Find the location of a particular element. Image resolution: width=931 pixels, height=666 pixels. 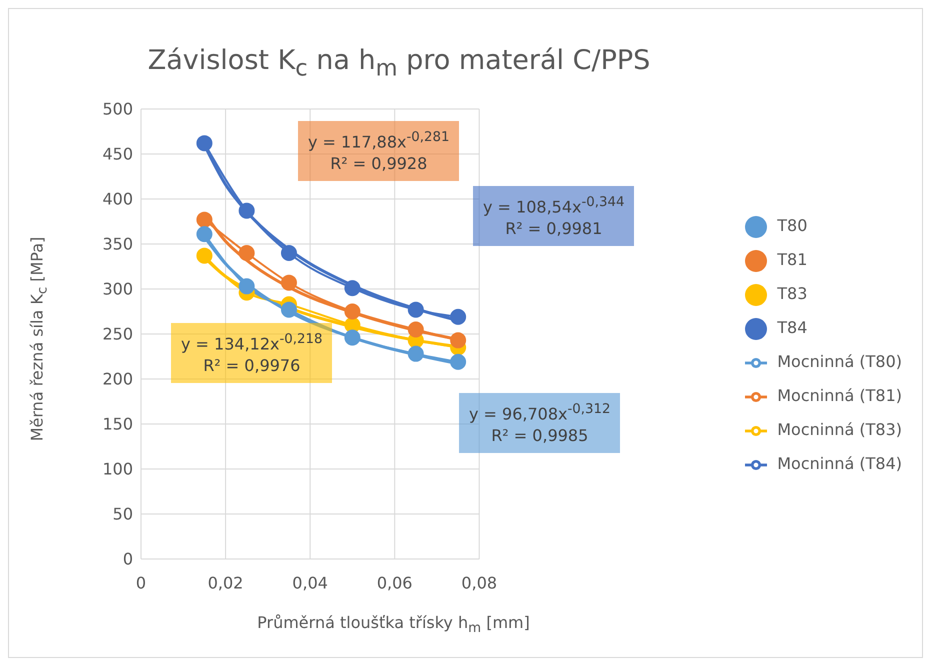

y-tick-label: 50 is located at coordinates (122, 514).